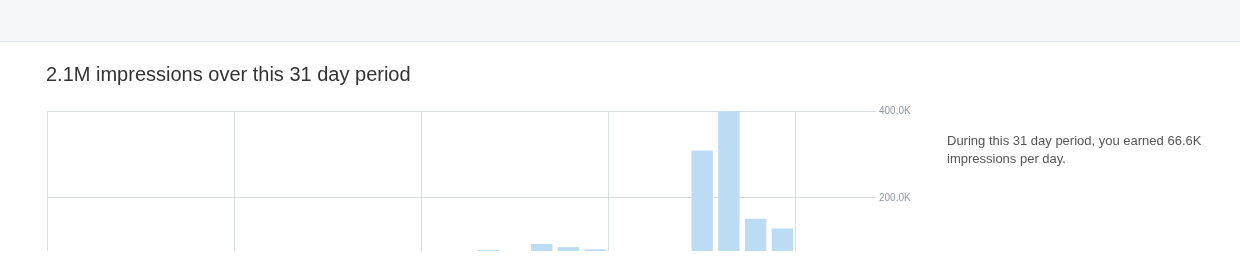  What do you see at coordinates (895, 197) in the screenshot?
I see `y-tick-label: 200.0K` at bounding box center [895, 197].